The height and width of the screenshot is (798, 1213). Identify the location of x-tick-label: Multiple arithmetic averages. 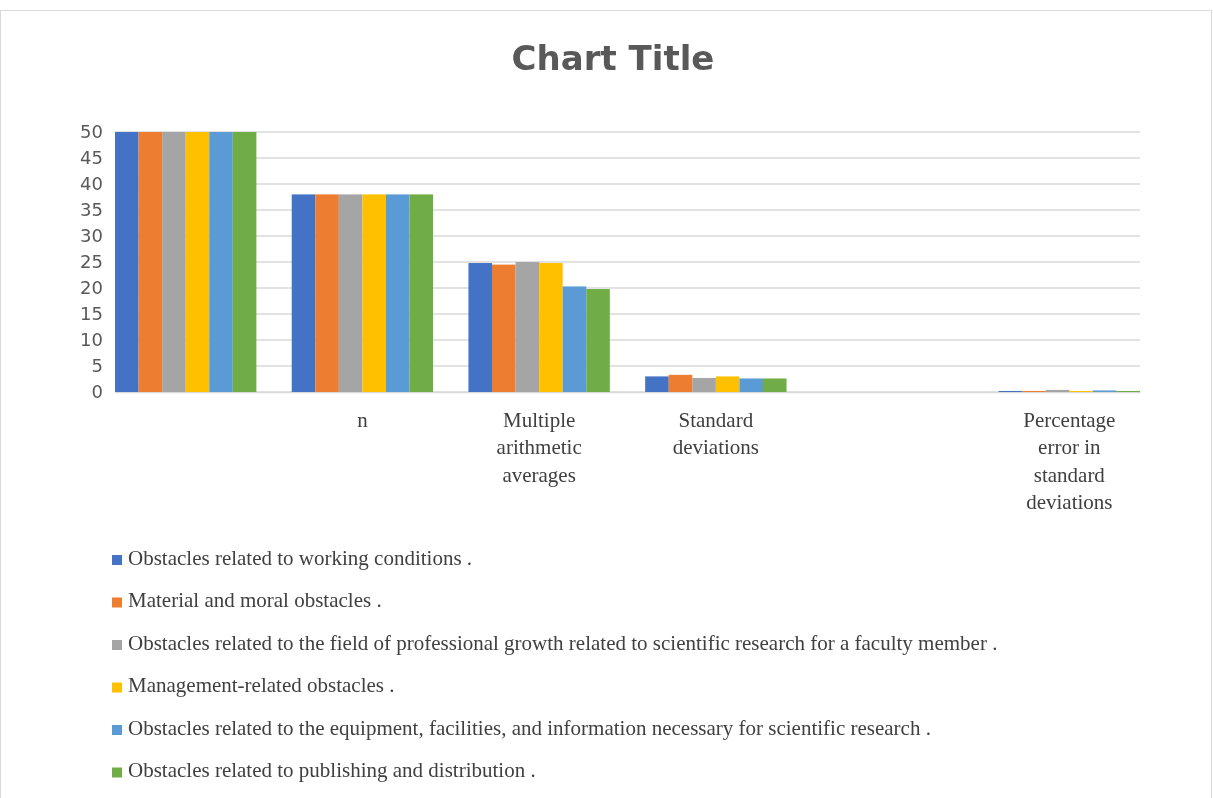
(539, 447).